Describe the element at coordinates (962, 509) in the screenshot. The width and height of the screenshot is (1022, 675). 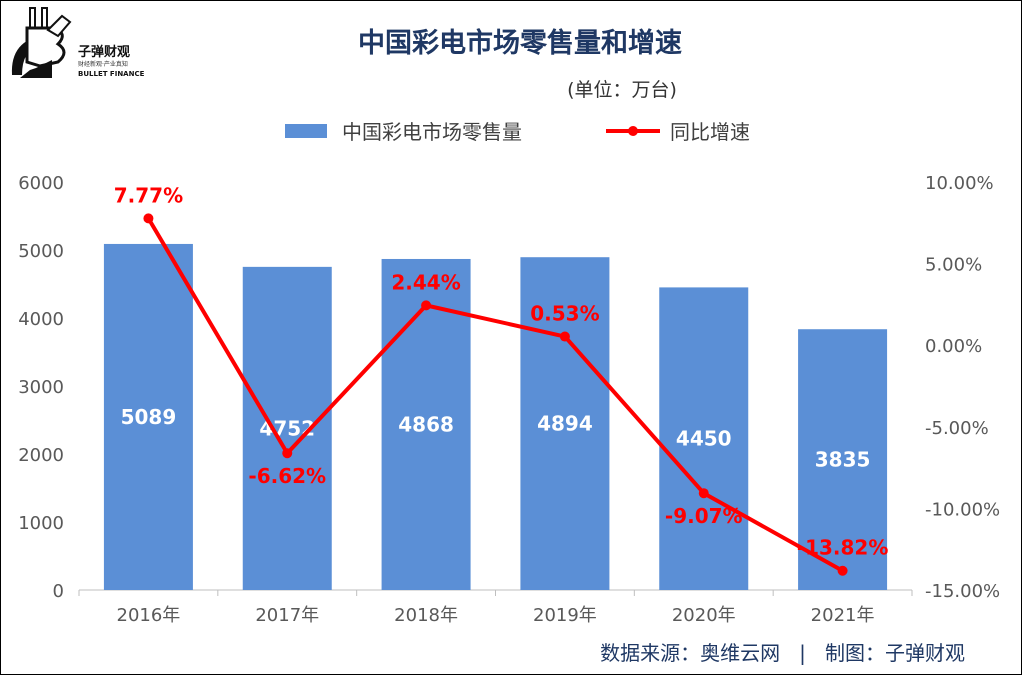
I see `y-right-tick-label: -10.00%` at that location.